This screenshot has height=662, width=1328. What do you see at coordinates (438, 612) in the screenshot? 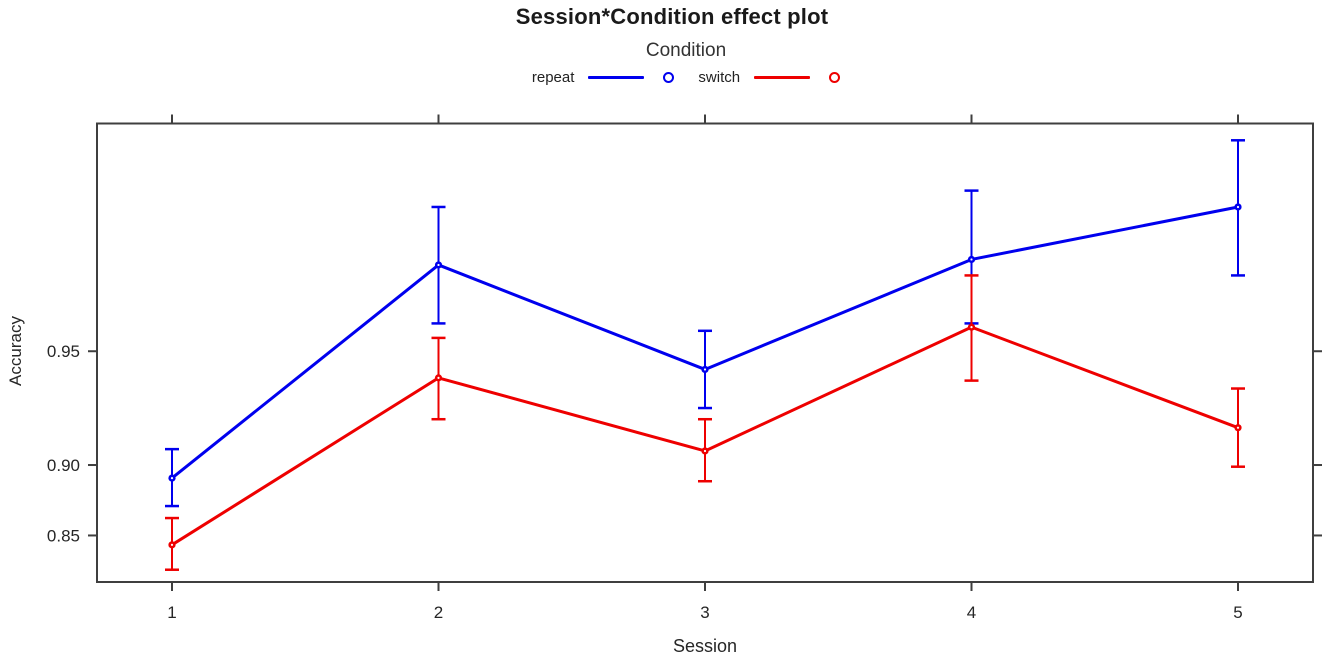
I see `x-tick-label: 2` at bounding box center [438, 612].